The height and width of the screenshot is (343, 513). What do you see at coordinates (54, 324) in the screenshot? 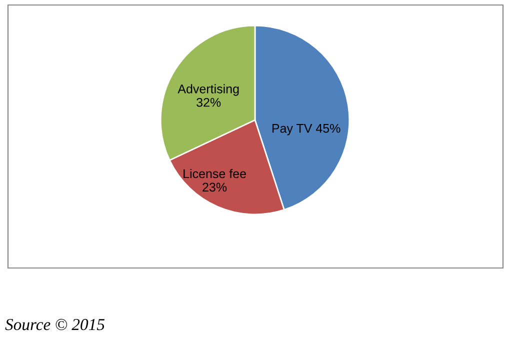
I see `source-note: Source © 2015` at bounding box center [54, 324].